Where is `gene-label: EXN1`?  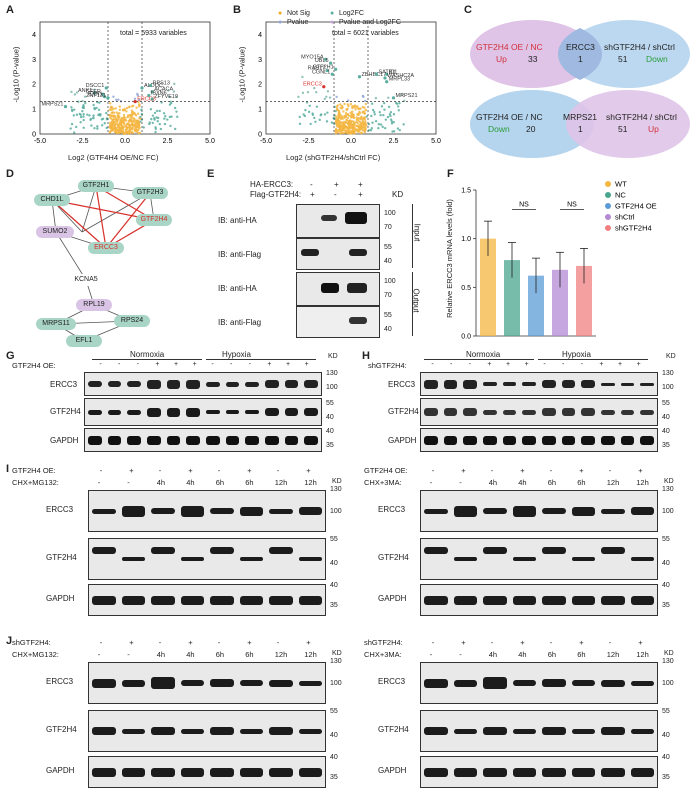 gene-label: EXN1 is located at coordinates (95, 95).